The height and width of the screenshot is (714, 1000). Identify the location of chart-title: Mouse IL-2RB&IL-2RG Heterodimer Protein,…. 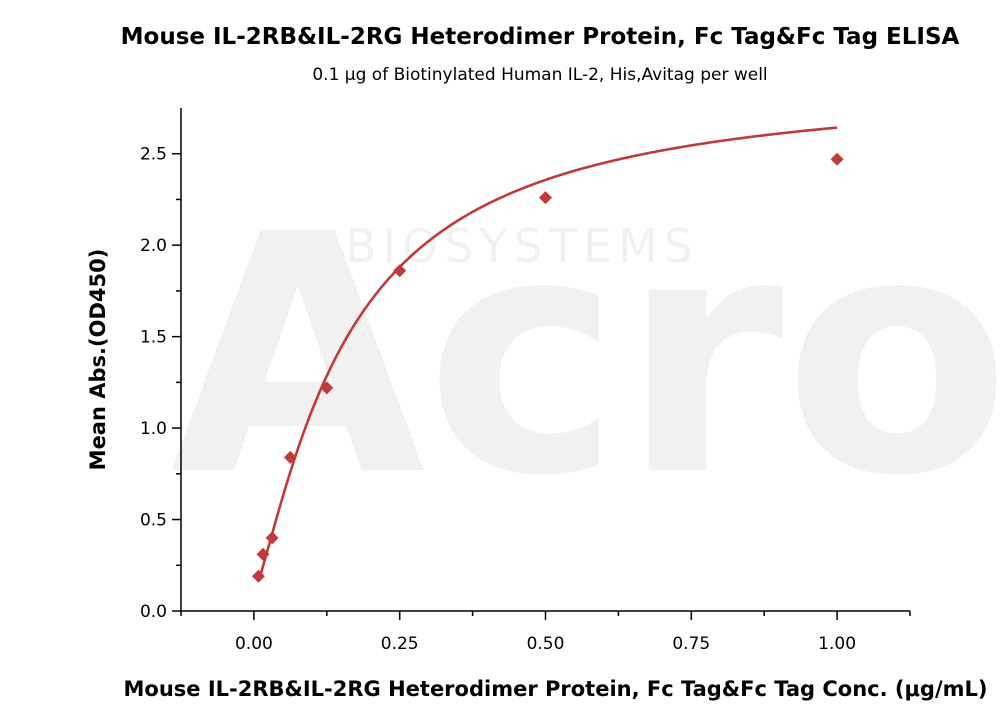
(540, 37).